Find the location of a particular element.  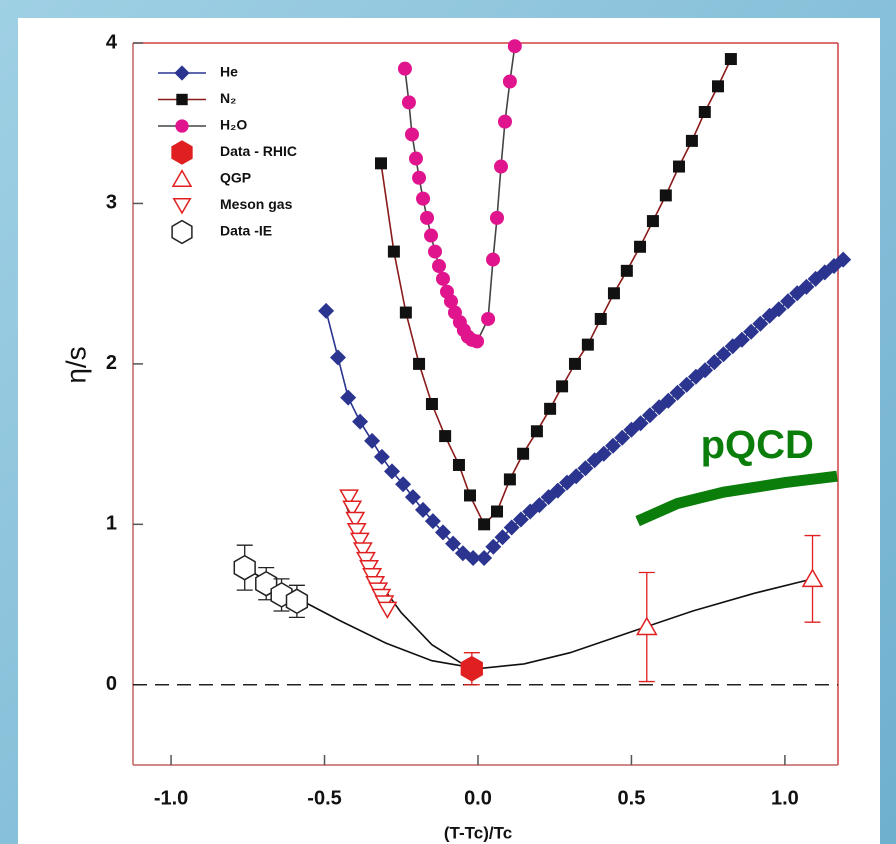

y-tick-label: 1 is located at coordinates (111, 524).